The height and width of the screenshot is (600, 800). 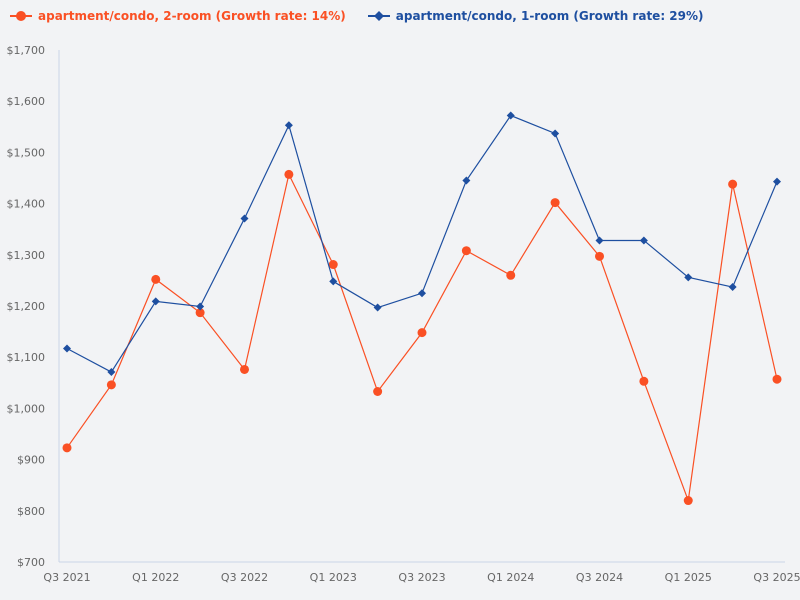 What do you see at coordinates (244, 577) in the screenshot?
I see `x-tick-label: Q3 2022` at bounding box center [244, 577].